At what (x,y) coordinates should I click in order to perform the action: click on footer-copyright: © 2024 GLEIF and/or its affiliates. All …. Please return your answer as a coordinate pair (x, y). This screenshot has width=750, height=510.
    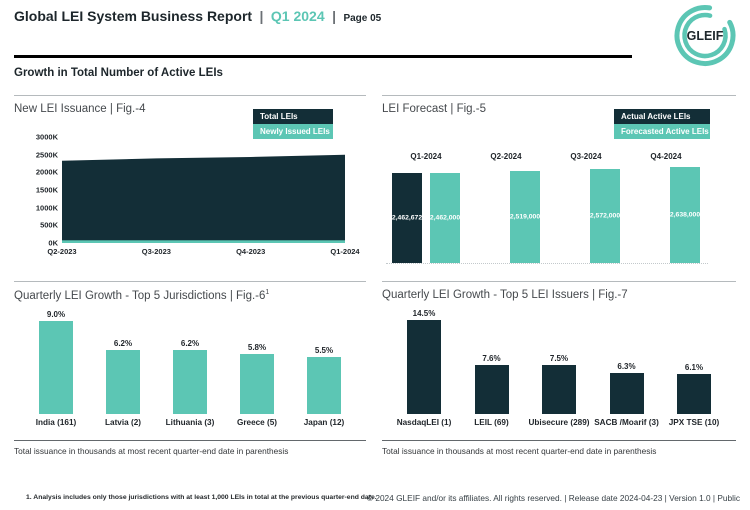
    Looking at the image, I should click on (553, 498).